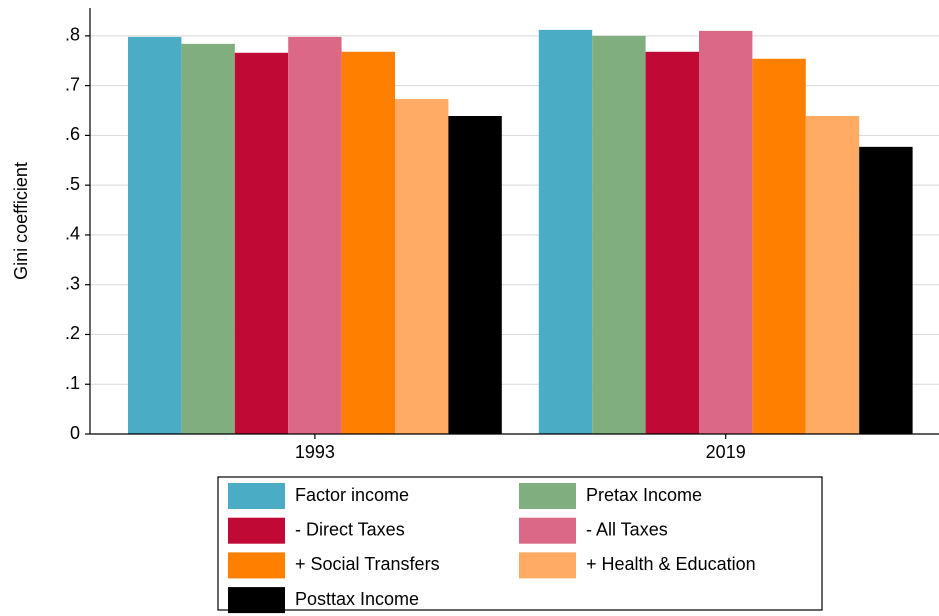 The height and width of the screenshot is (616, 939). Describe the element at coordinates (72, 35) in the screenshot. I see `y-tick-label: .8` at that location.